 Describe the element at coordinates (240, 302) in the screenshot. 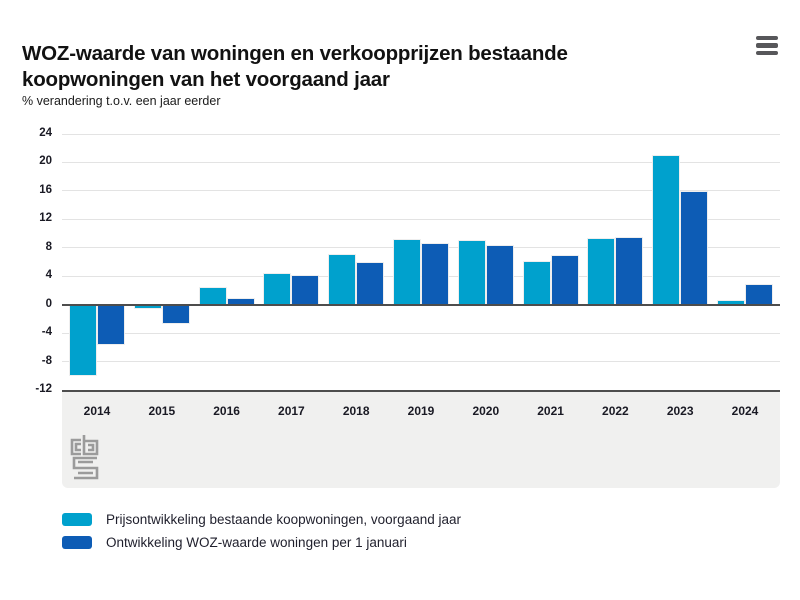

I see `bar-2016-series2` at that location.